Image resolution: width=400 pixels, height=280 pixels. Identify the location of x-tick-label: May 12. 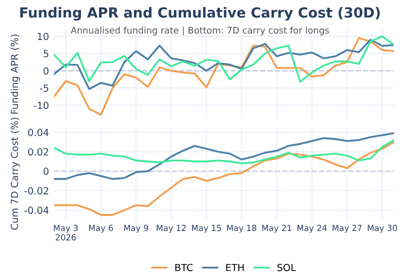
(171, 228).